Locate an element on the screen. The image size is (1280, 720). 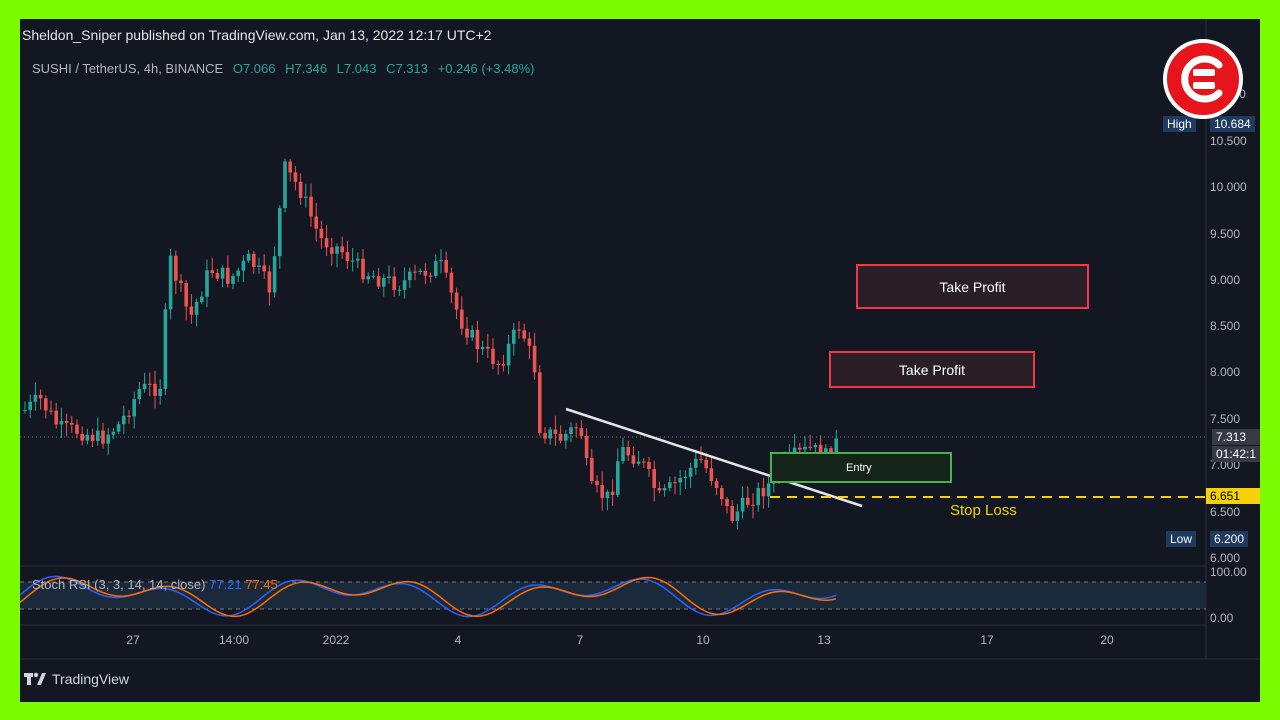
take-profit-box-lower: Take Profit is located at coordinates (932, 369).